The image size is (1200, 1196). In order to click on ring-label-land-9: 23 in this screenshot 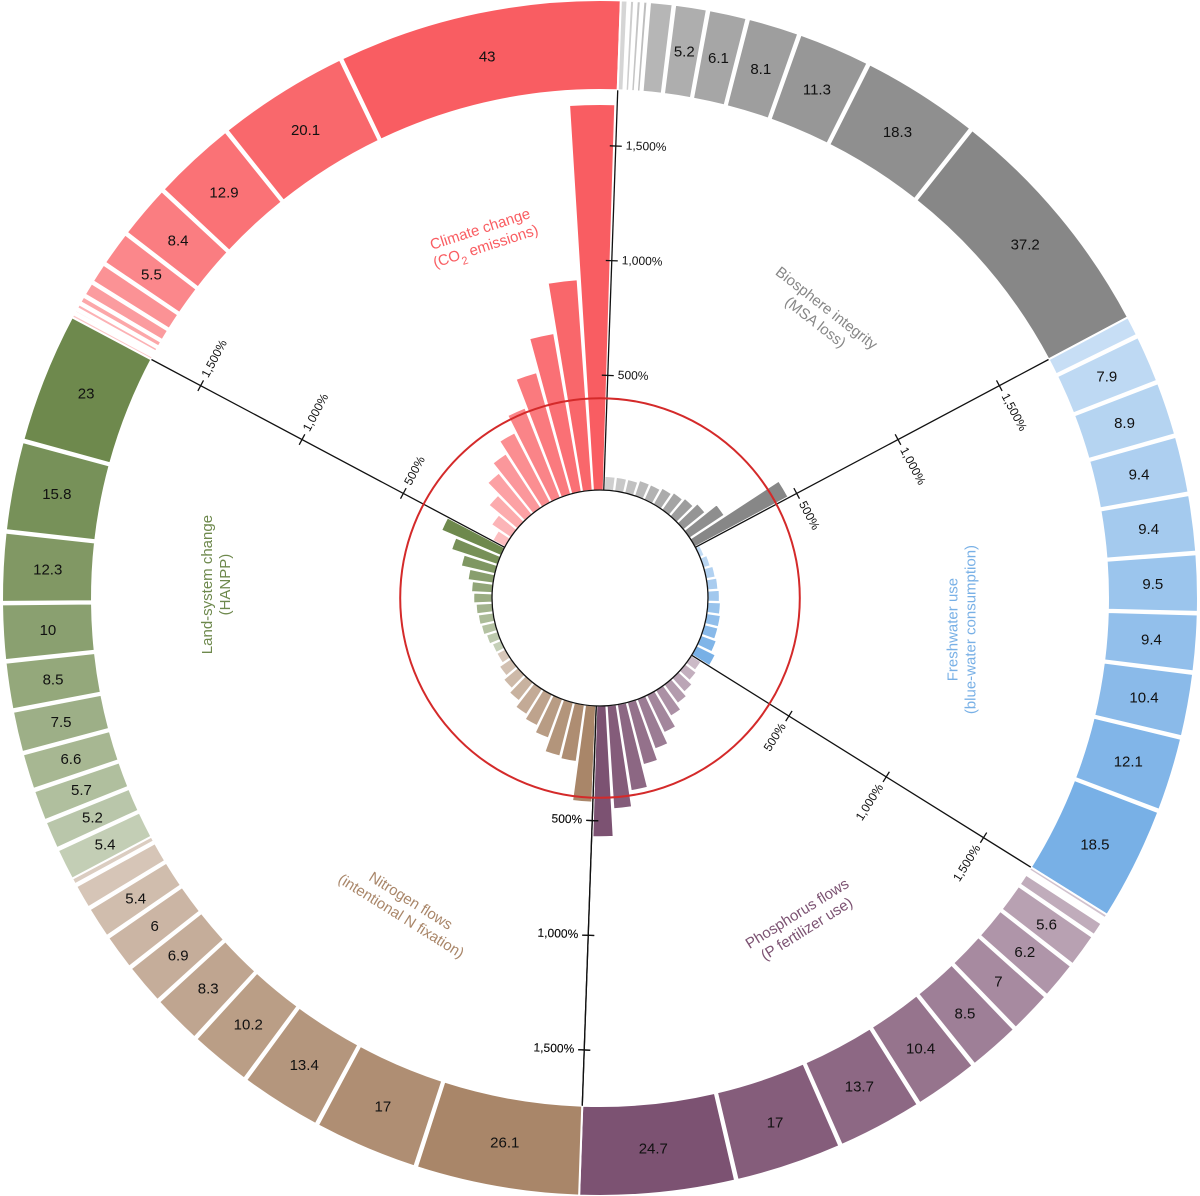, I will do `click(86, 394)`.